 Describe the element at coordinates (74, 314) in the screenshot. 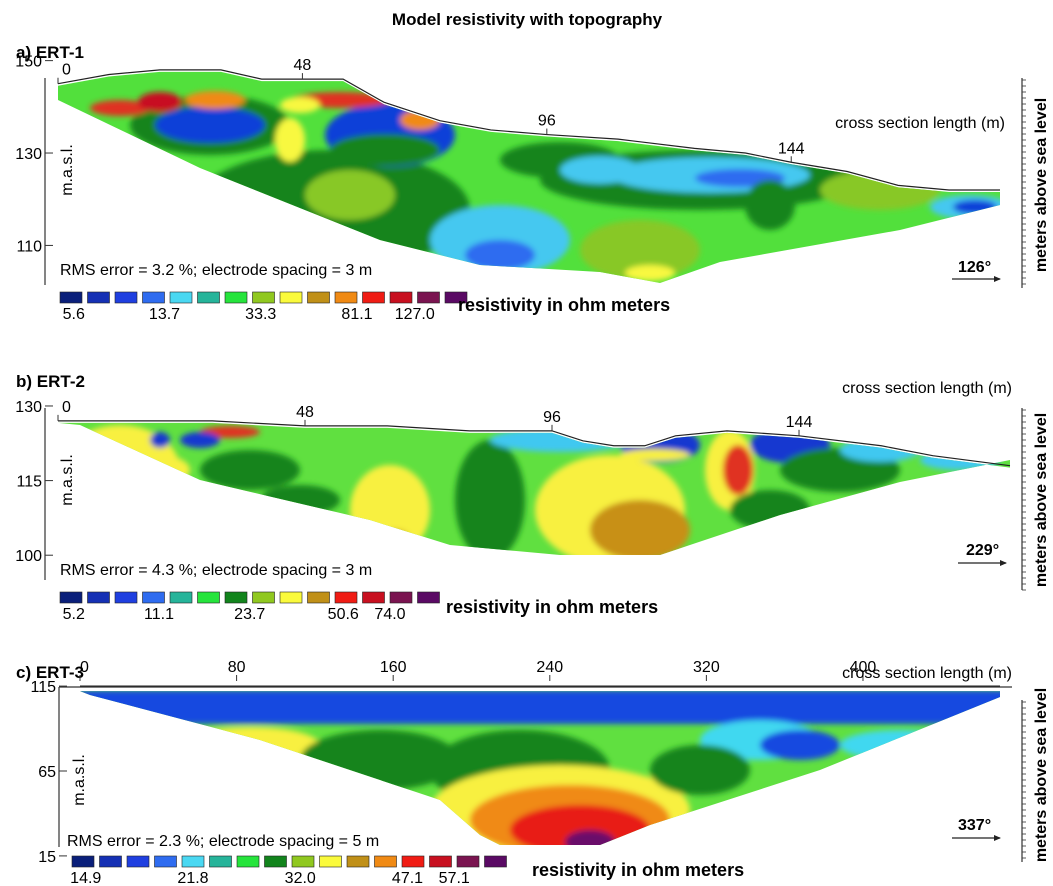

I see `colorbar-tick-label: 5.6` at that location.